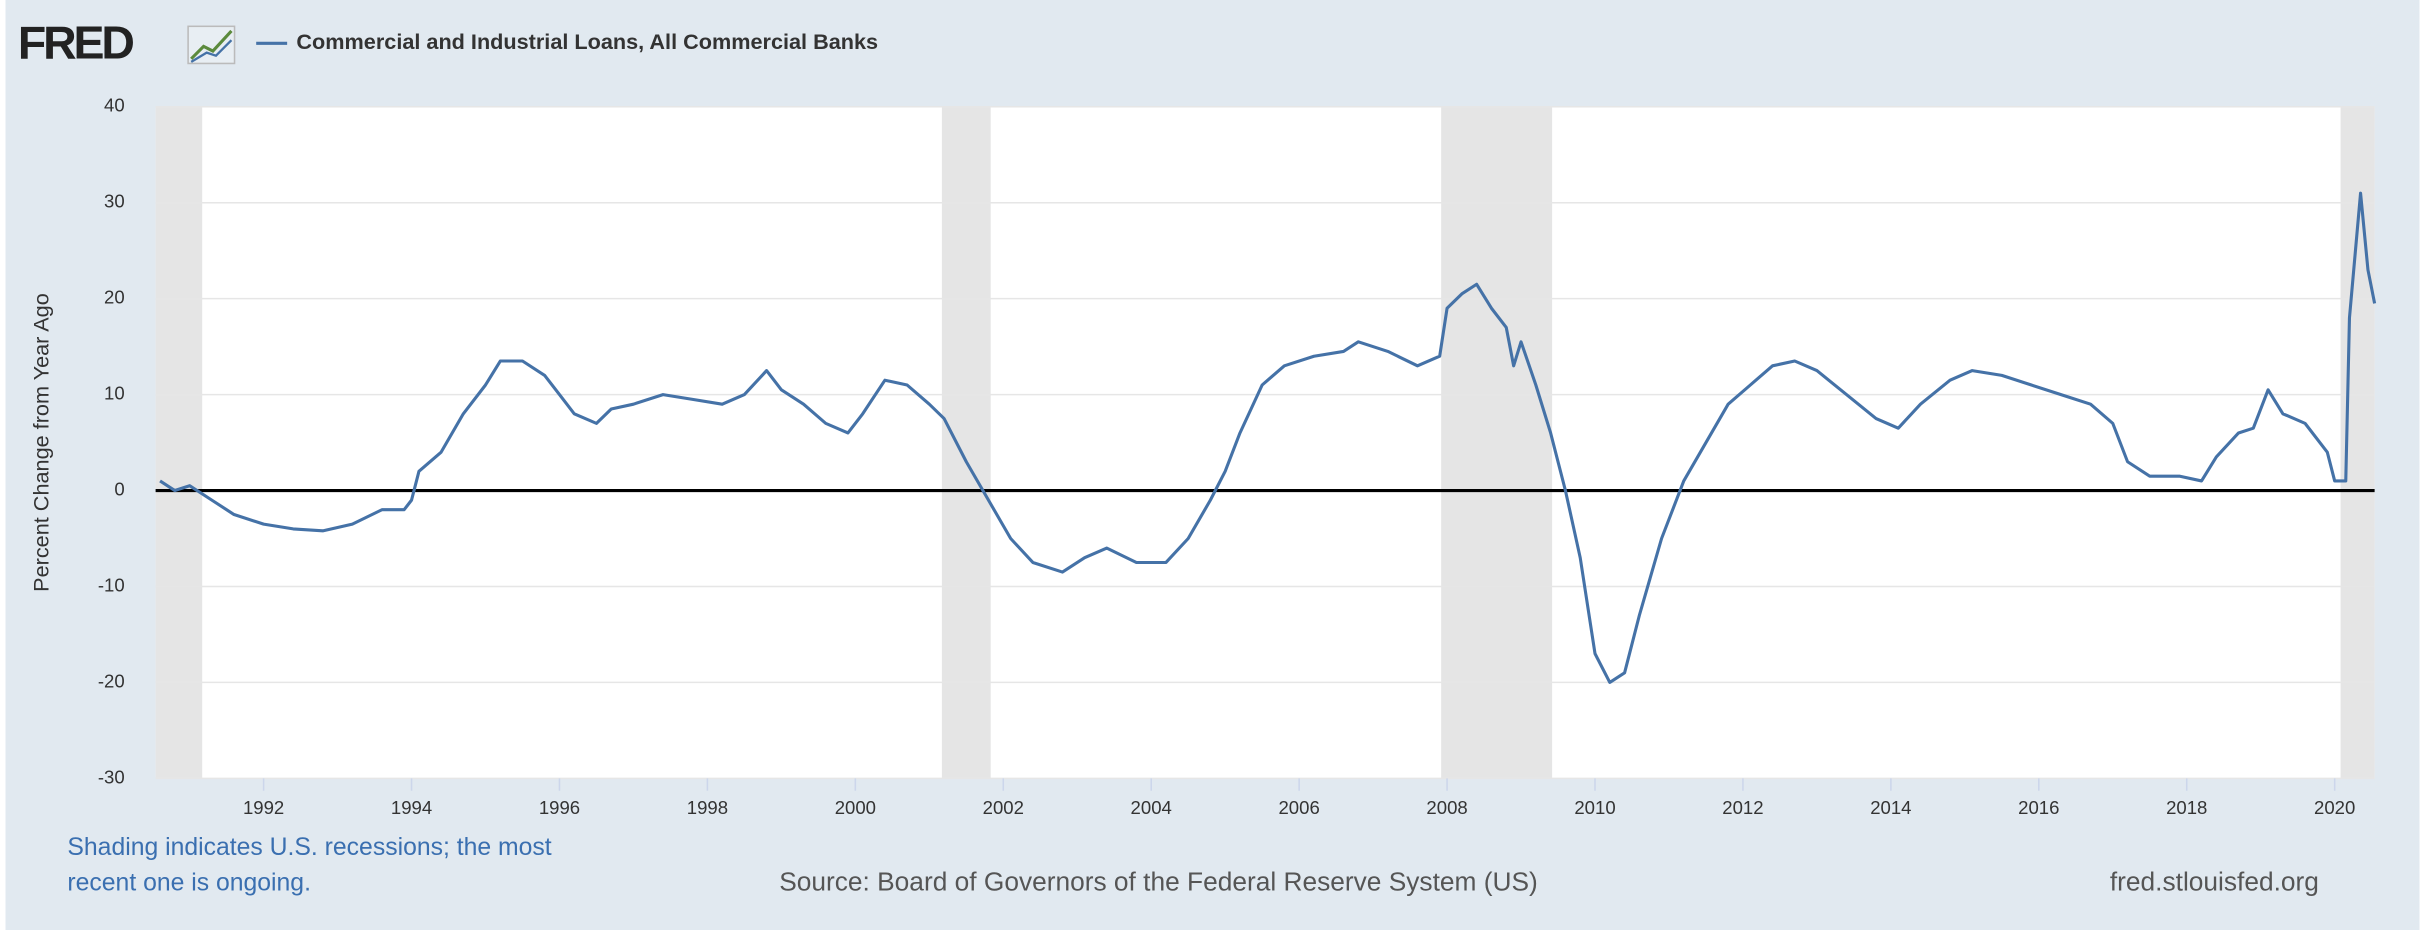 Image resolution: width=2425 pixels, height=935 pixels. I want to click on x-tick-label: 2002, so click(1003, 807).